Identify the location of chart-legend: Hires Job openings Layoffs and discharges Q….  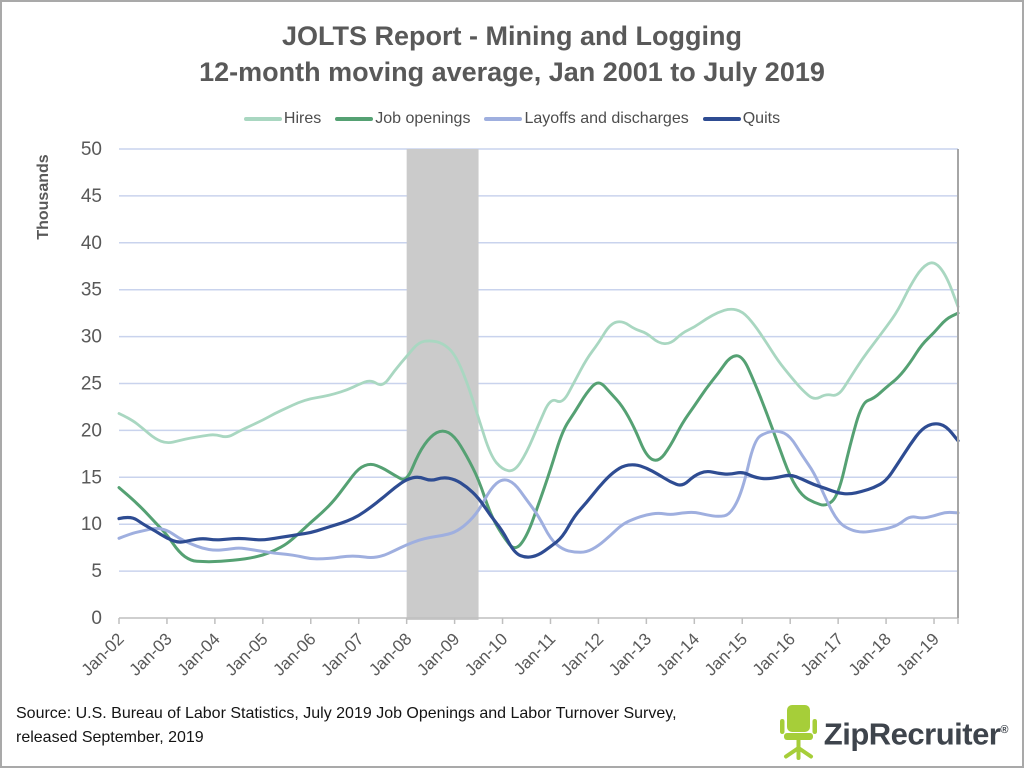
(512, 119).